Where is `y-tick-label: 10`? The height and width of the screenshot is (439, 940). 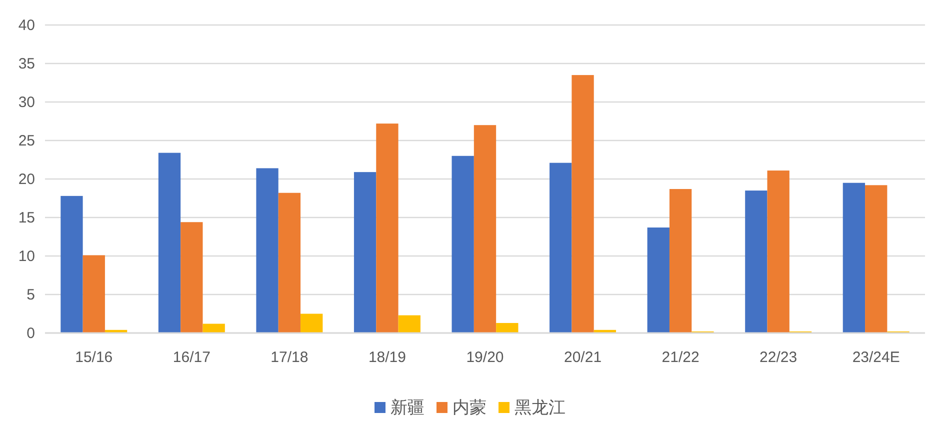
y-tick-label: 10 is located at coordinates (26, 256).